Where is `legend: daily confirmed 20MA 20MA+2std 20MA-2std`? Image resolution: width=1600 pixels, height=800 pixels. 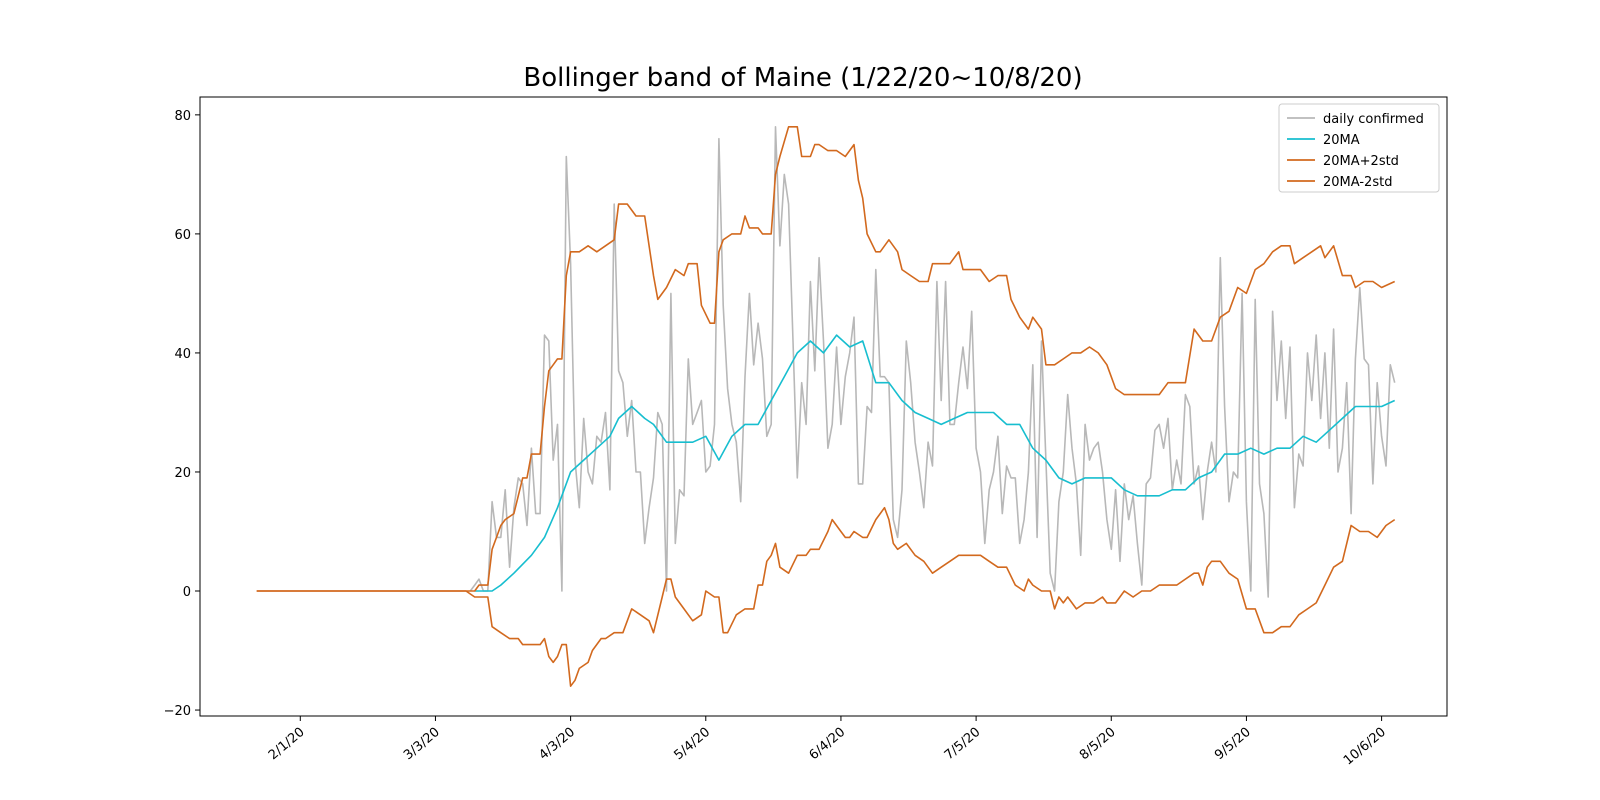 legend: daily confirmed 20MA 20MA+2std 20MA-2std is located at coordinates (1359, 148).